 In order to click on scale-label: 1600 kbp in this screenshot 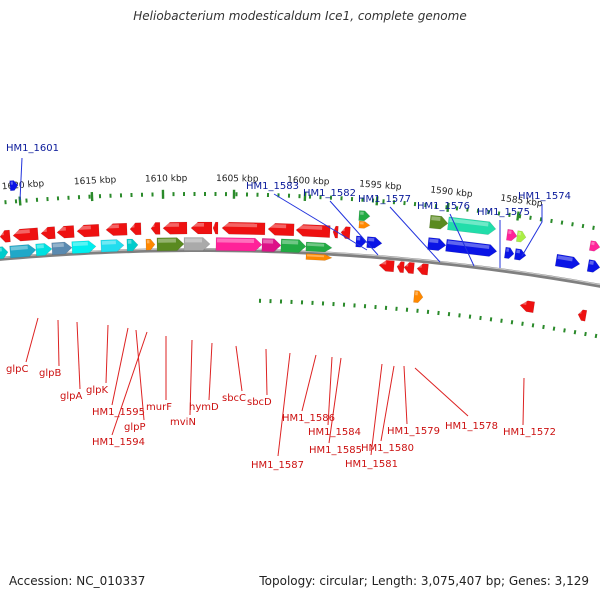, I will do `click(308, 182)`.